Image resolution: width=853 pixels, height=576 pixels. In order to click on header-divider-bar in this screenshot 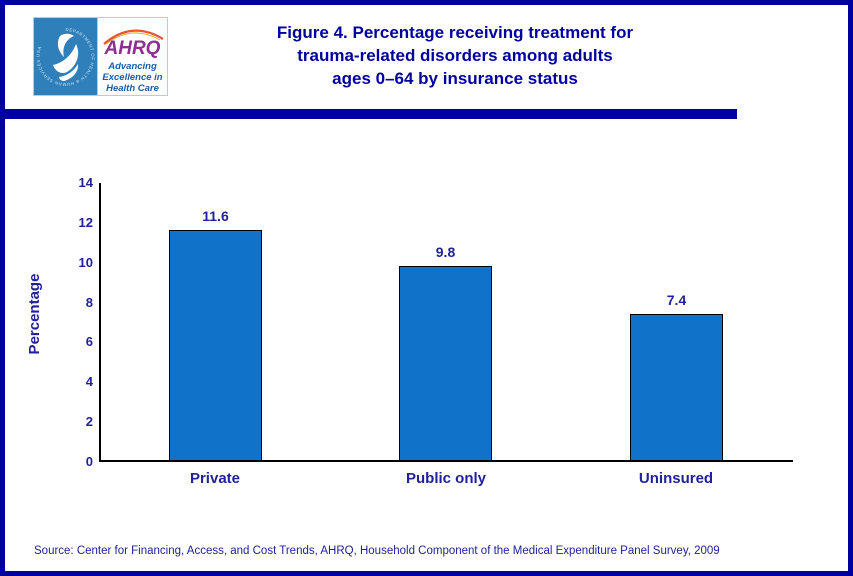, I will do `click(368, 114)`.